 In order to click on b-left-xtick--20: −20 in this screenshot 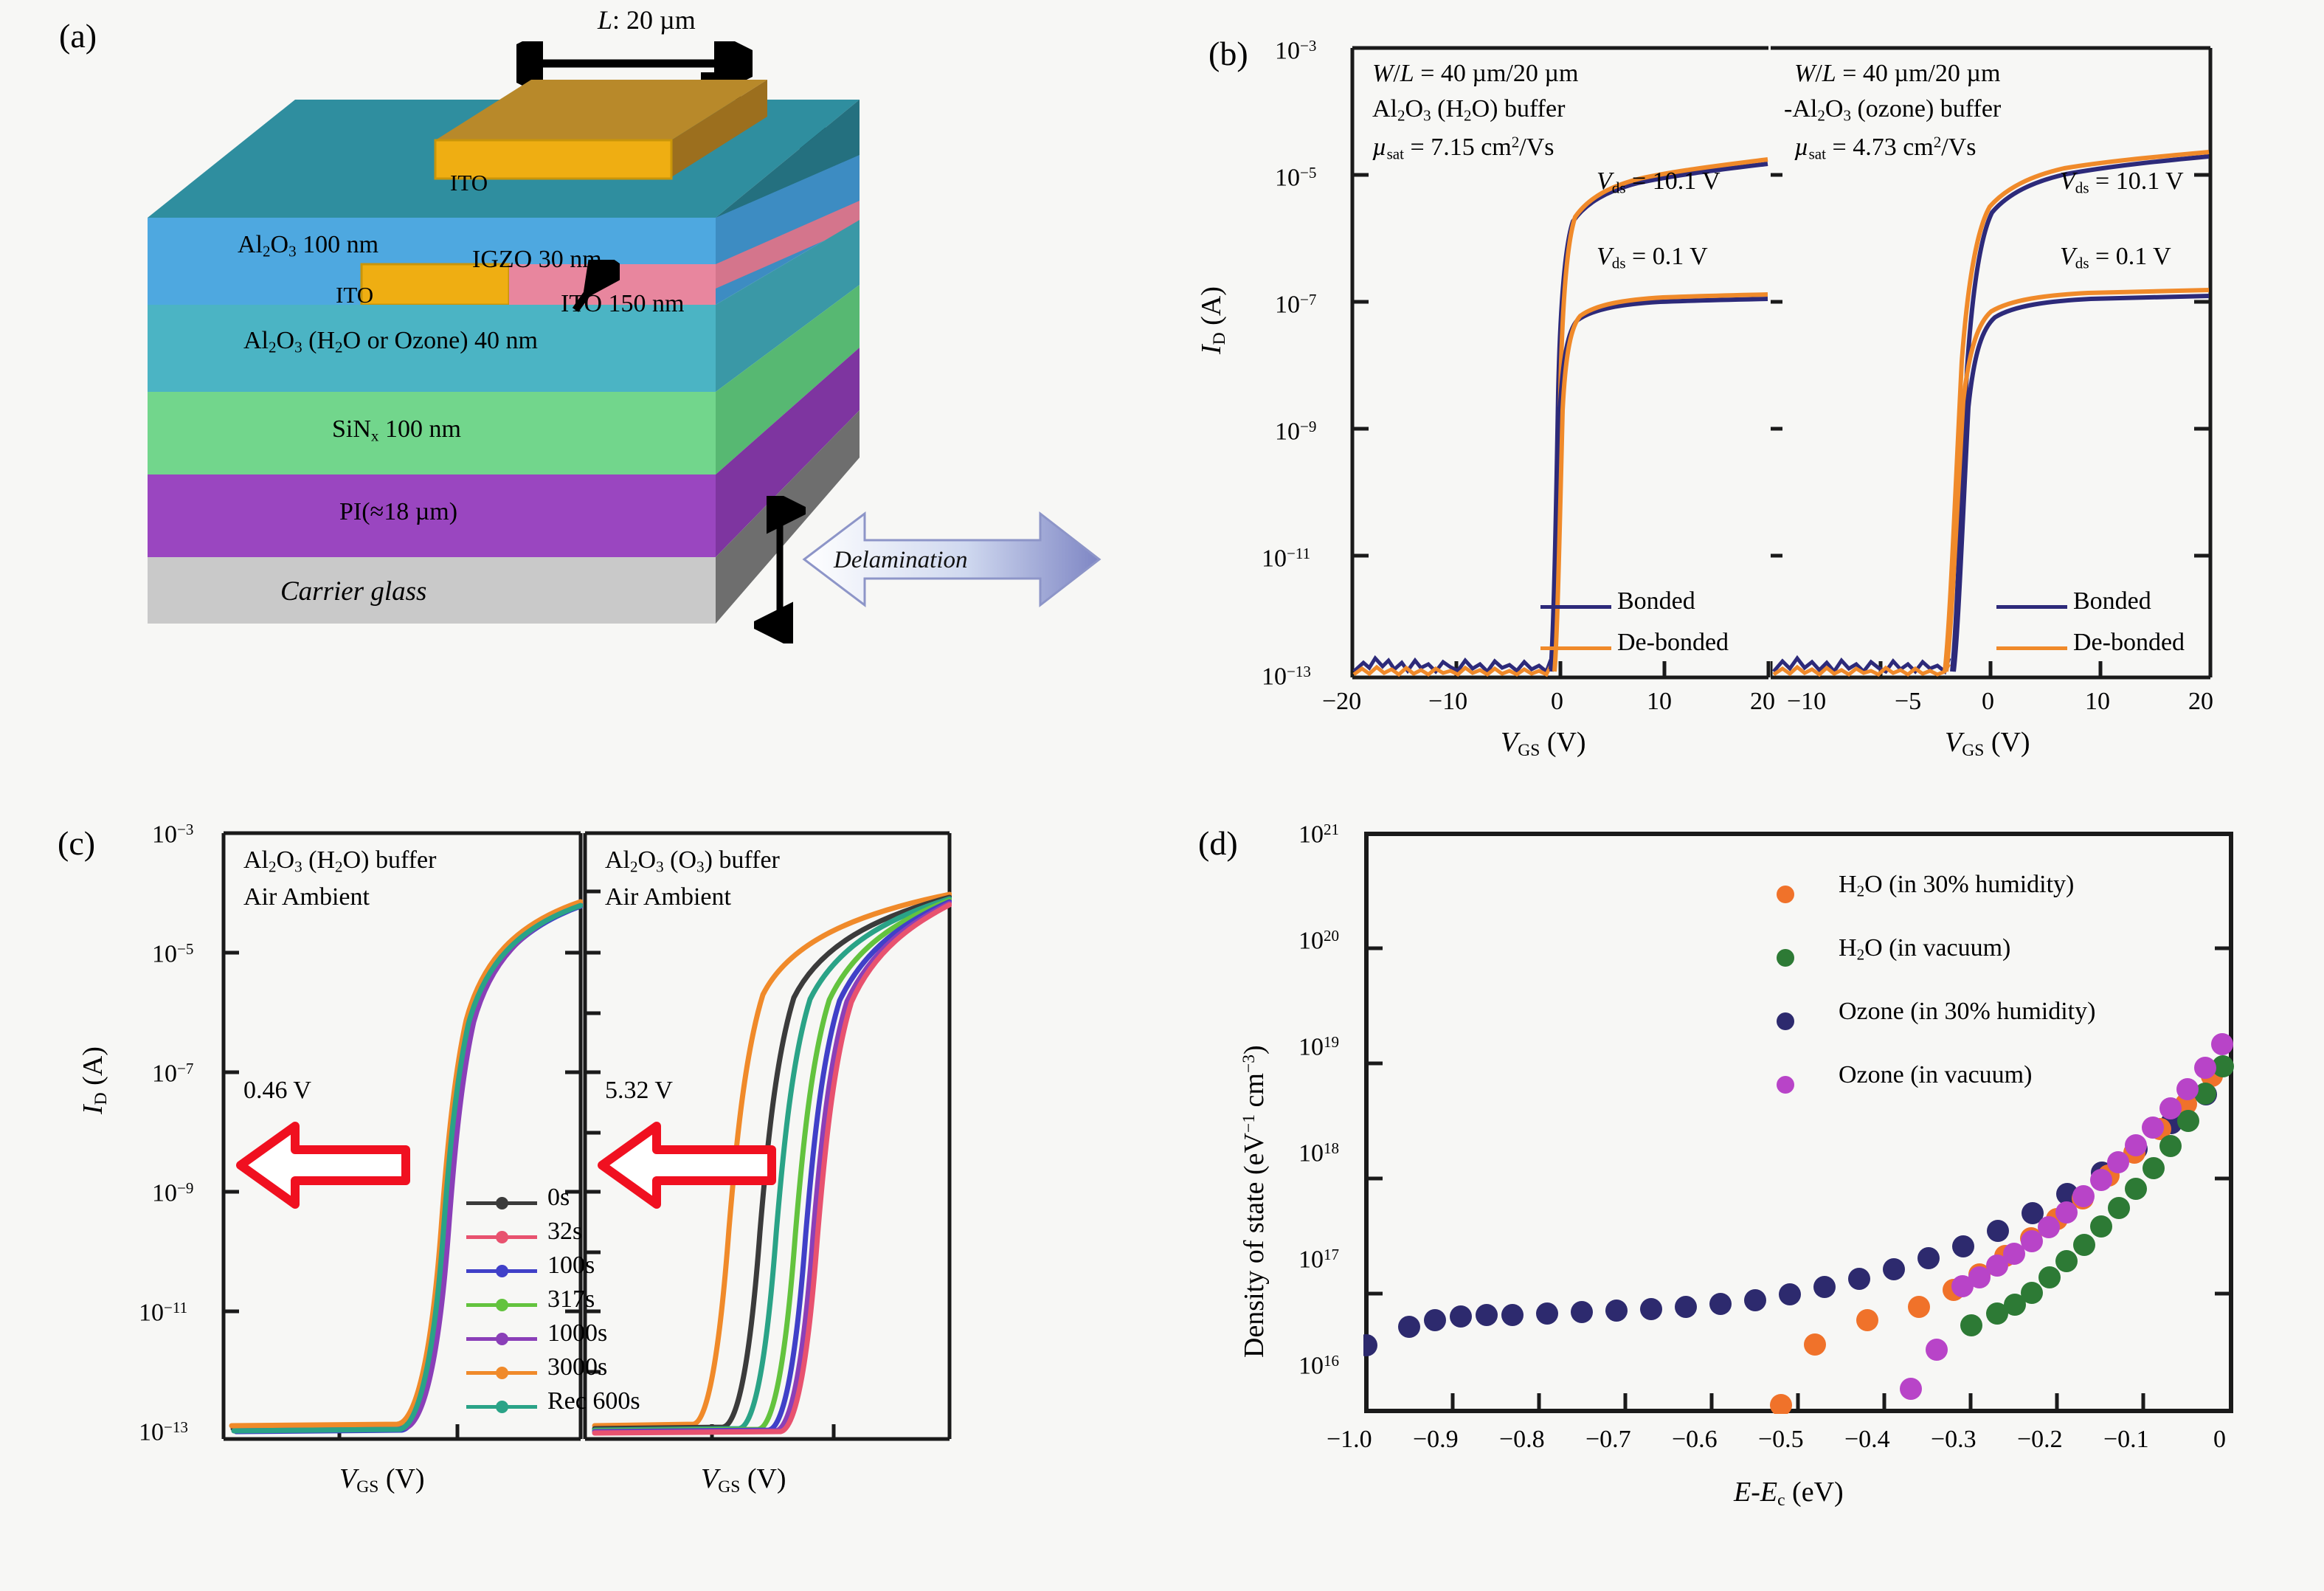, I will do `click(1342, 701)`.